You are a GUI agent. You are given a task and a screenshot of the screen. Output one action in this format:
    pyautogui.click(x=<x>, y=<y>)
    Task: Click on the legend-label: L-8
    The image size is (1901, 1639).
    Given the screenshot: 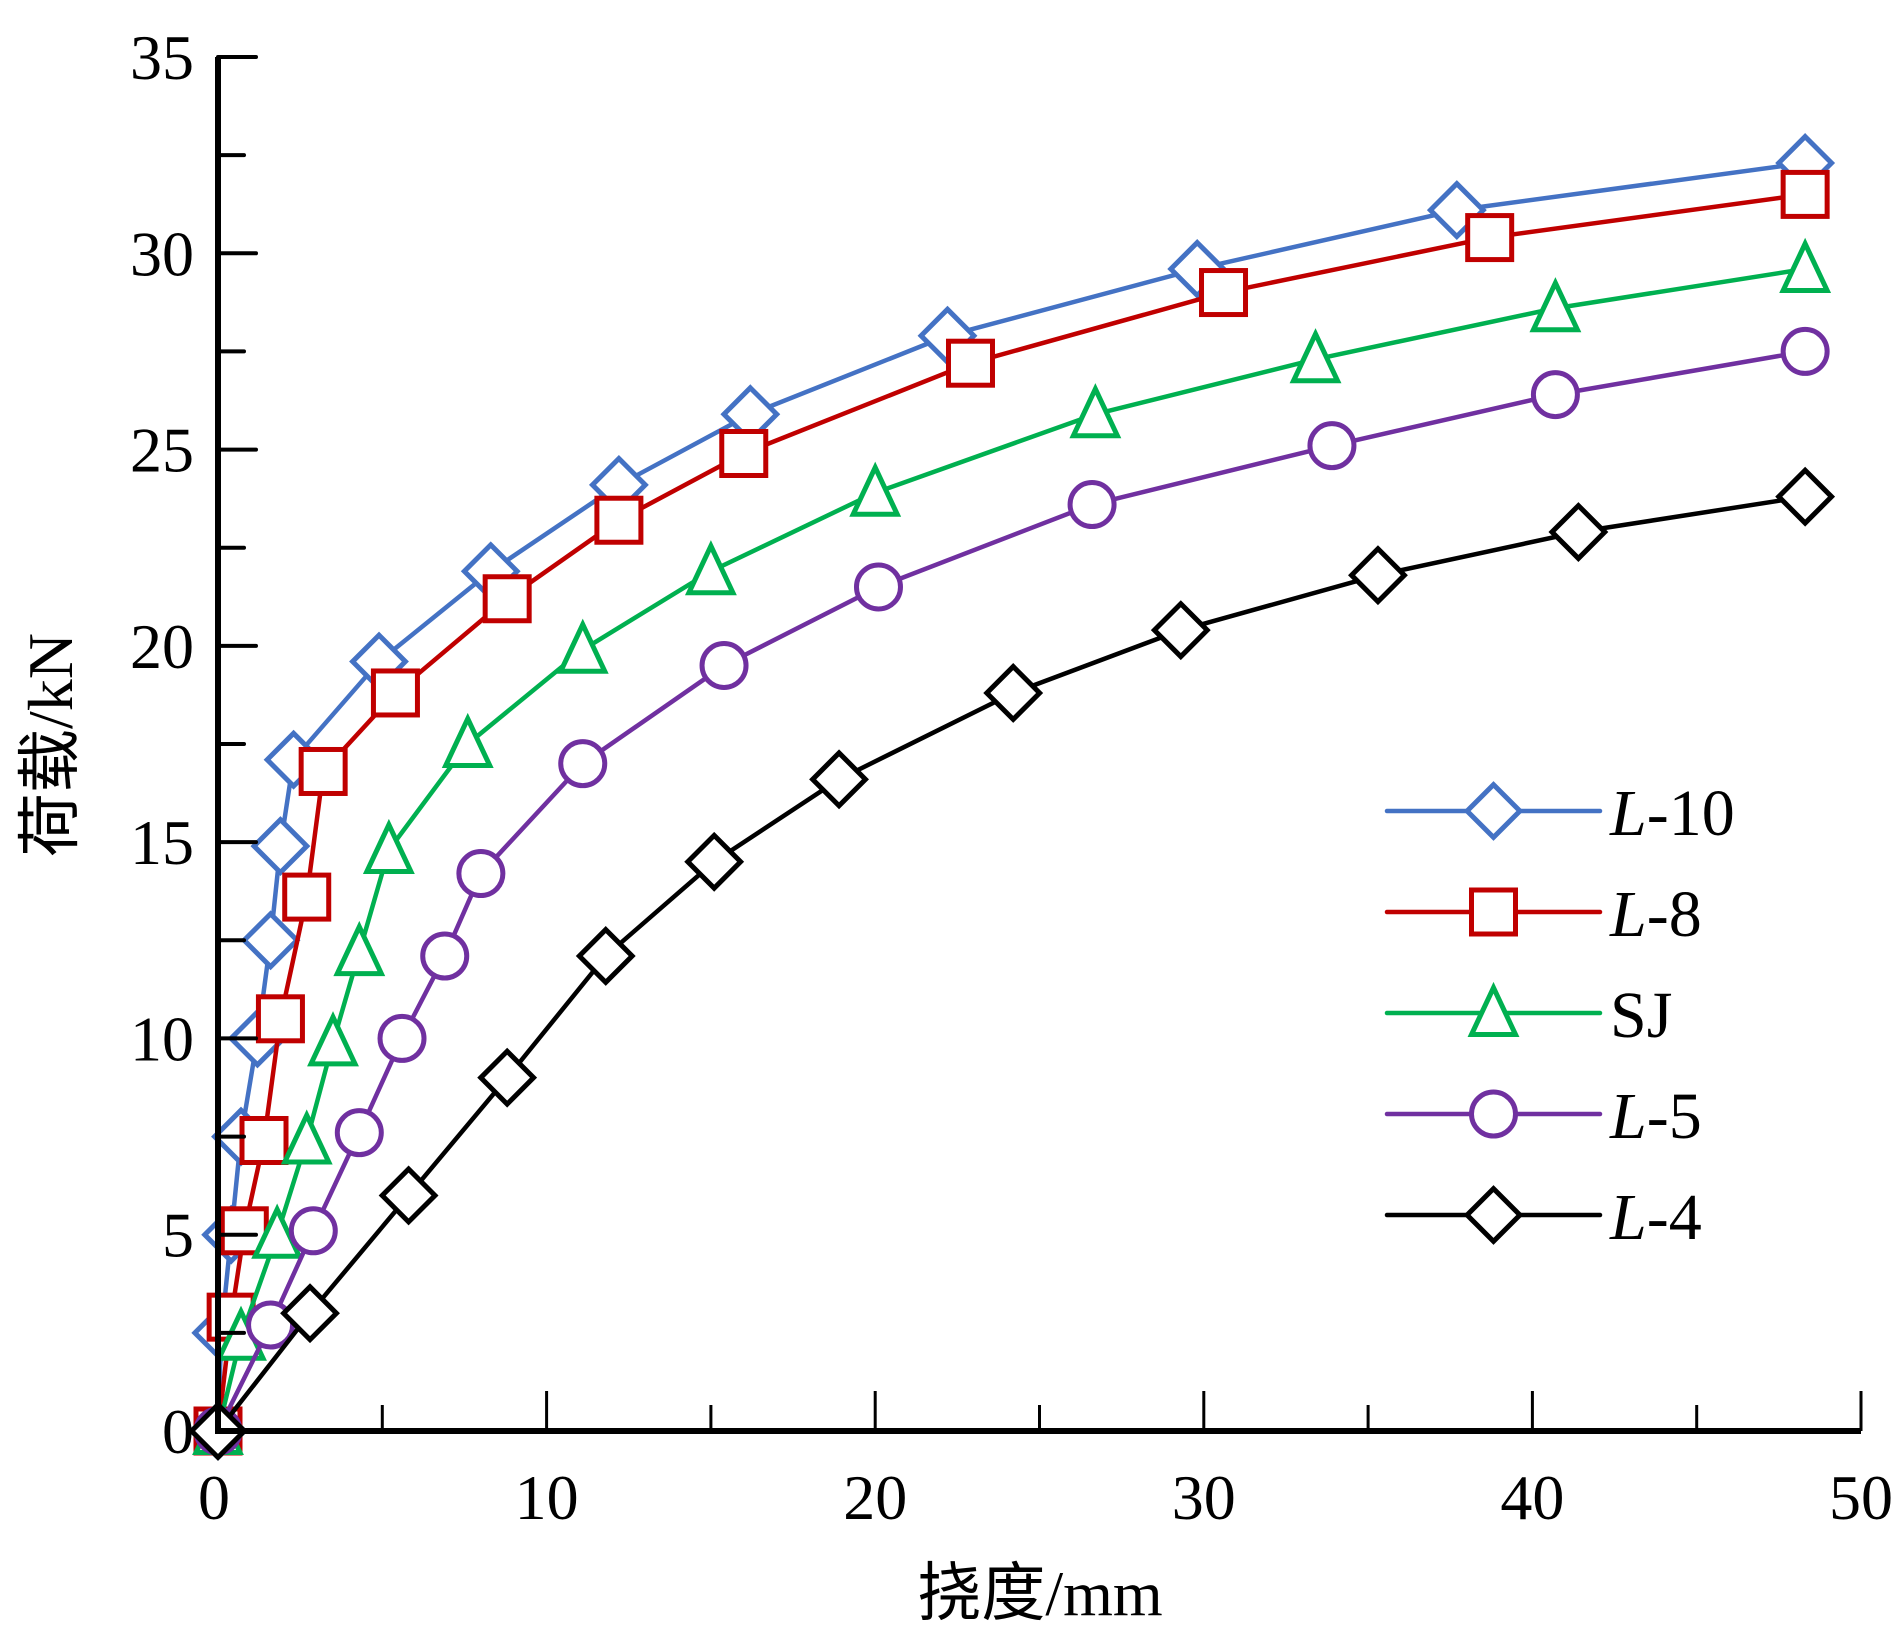 What is the action you would take?
    pyautogui.click(x=1655, y=914)
    